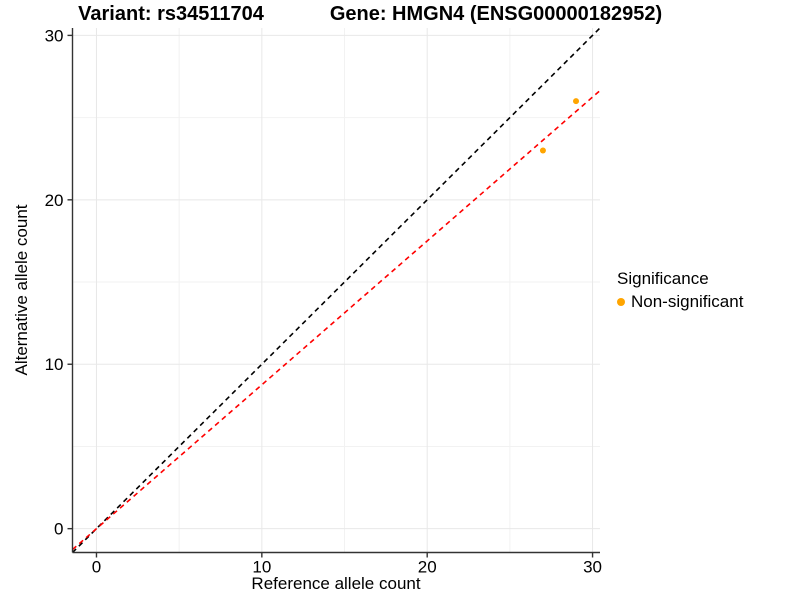 The width and height of the screenshot is (800, 600). What do you see at coordinates (96, 567) in the screenshot?
I see `x-tick-label: 0` at bounding box center [96, 567].